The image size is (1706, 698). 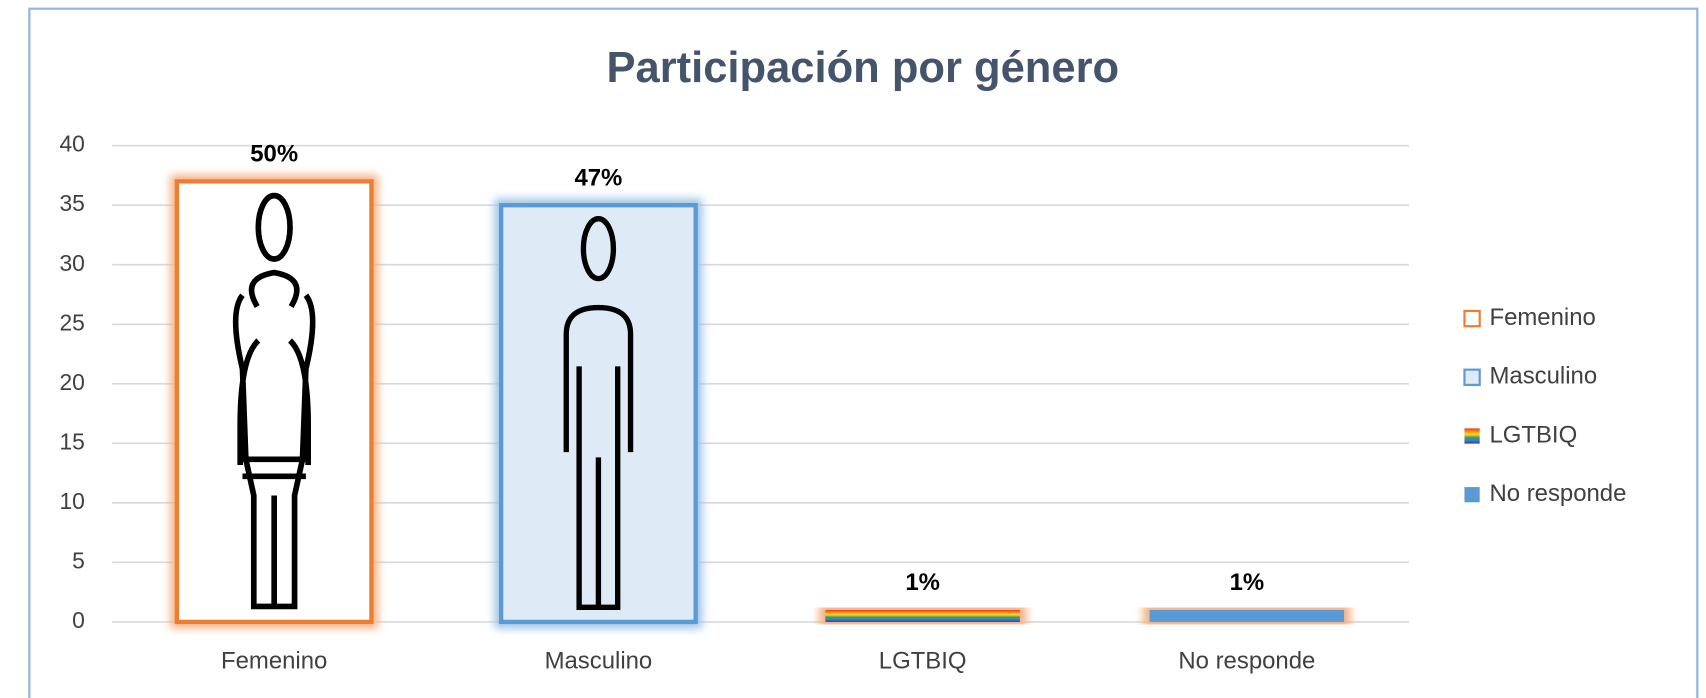 What do you see at coordinates (598, 177) in the screenshot?
I see `data-label: 47%` at bounding box center [598, 177].